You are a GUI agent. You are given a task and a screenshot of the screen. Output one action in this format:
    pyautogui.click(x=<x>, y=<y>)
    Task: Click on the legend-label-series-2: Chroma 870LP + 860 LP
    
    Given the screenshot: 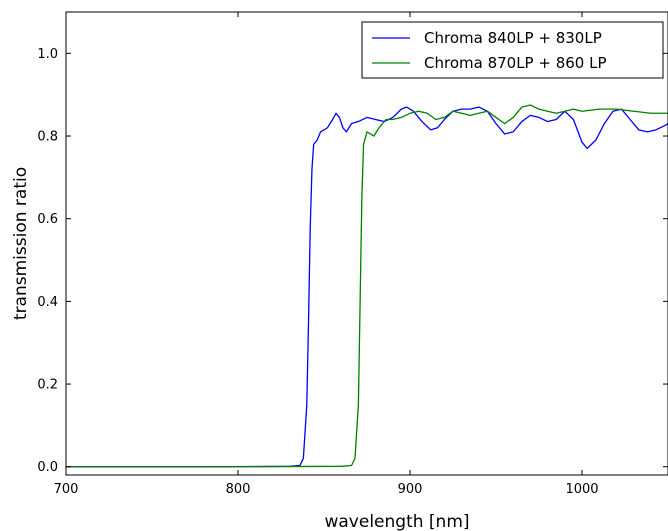 What is the action you would take?
    pyautogui.click(x=515, y=63)
    